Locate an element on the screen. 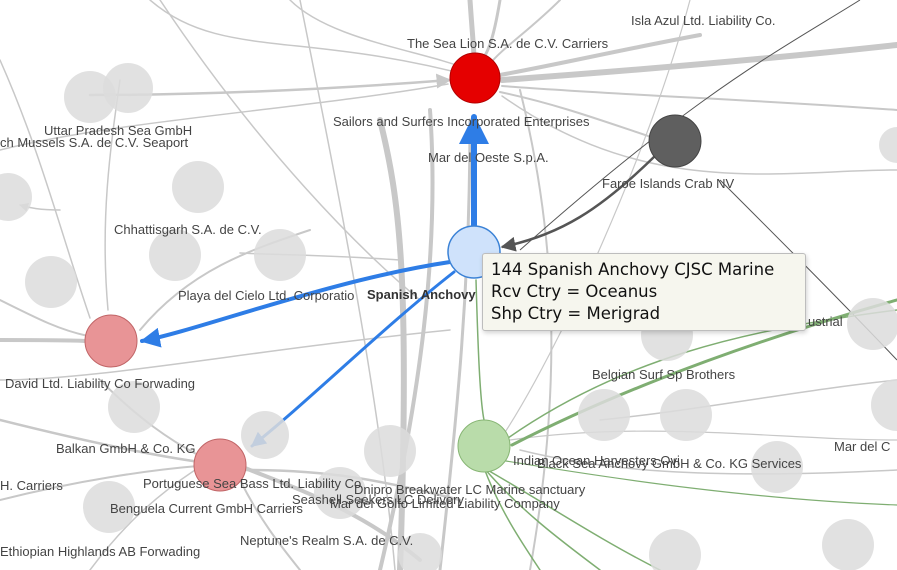 The image size is (897, 570). node-faroe-islands is located at coordinates (675, 141).